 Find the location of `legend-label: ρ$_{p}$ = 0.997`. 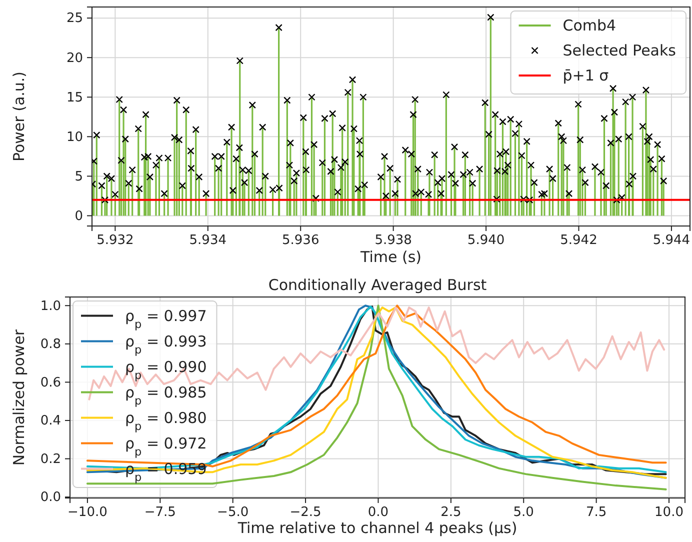

legend-label: ρ$_{p}$ = 0.997 is located at coordinates (166, 318).